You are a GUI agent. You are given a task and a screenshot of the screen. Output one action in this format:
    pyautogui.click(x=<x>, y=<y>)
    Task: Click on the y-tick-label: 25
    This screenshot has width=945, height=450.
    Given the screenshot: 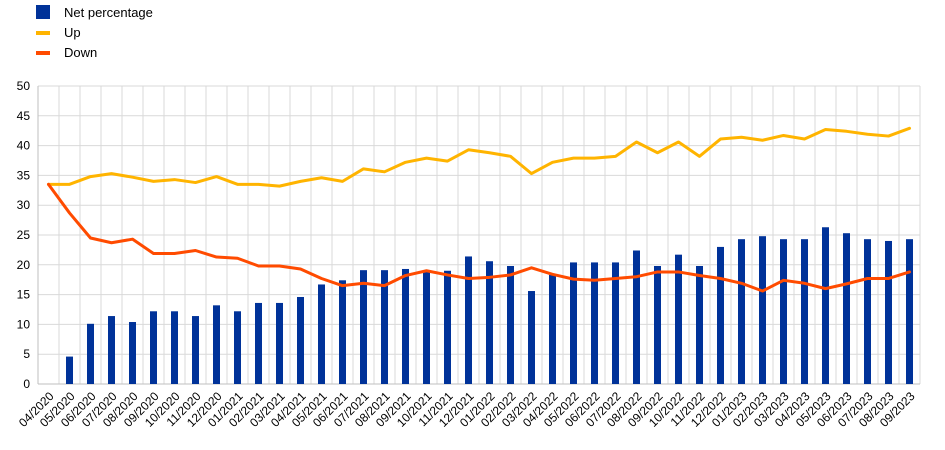 What is the action you would take?
    pyautogui.click(x=24, y=235)
    